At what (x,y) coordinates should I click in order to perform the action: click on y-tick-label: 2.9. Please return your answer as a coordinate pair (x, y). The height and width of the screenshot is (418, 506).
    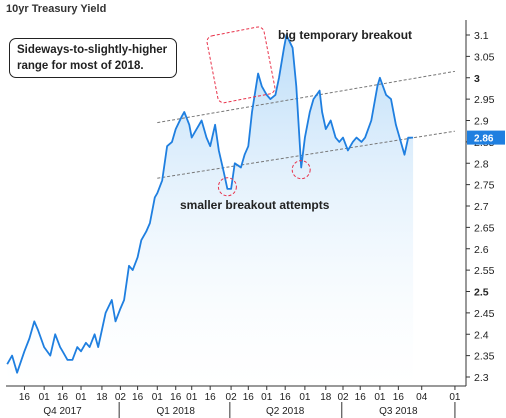
    Looking at the image, I should click on (481, 122).